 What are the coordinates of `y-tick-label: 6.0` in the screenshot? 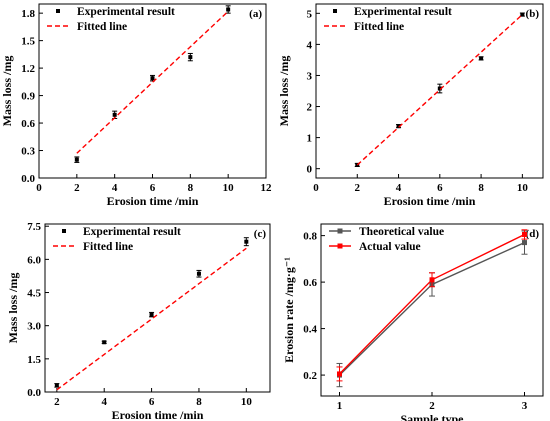 It's located at (34, 260).